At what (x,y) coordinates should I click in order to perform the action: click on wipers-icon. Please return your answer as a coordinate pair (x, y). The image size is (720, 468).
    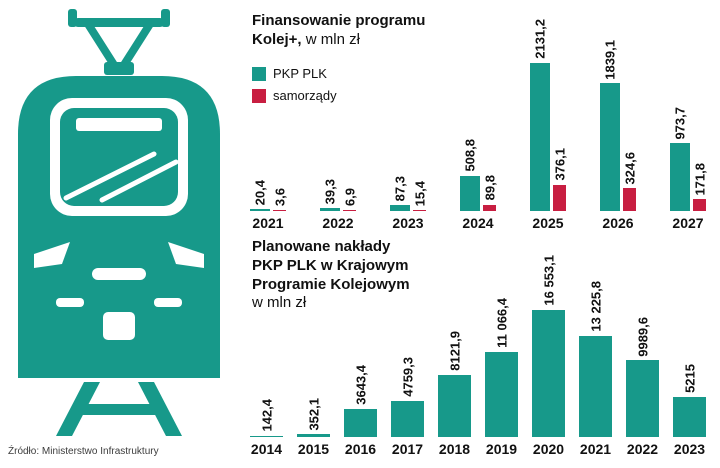
    Looking at the image, I should click on (121, 177).